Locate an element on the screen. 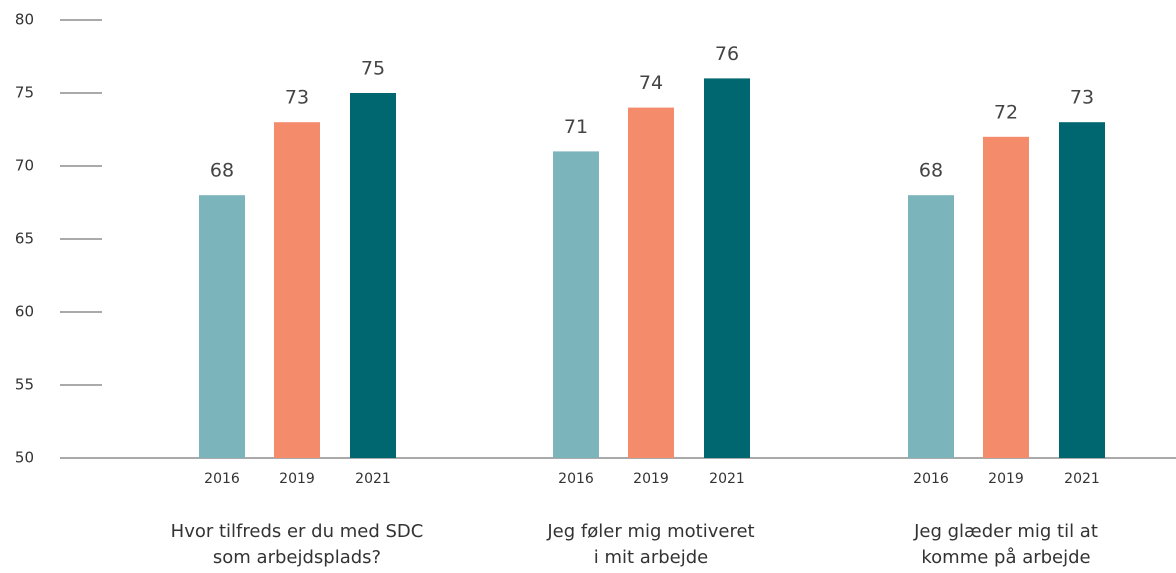 This screenshot has width=1176, height=573. category-label: Jeg føler mig motiveret is located at coordinates (650, 531).